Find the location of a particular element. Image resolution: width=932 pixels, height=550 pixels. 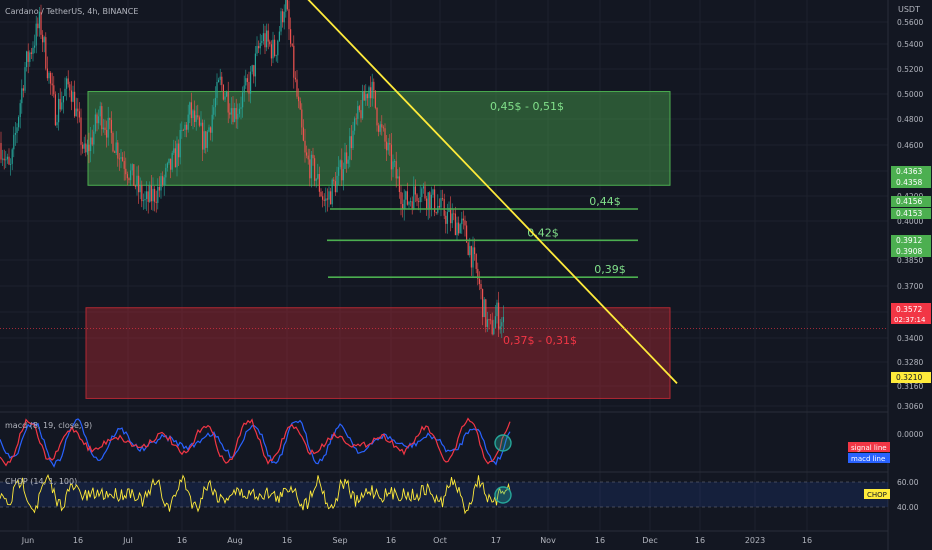

last-price-countdown: 02:37:14 is located at coordinates (910, 320).